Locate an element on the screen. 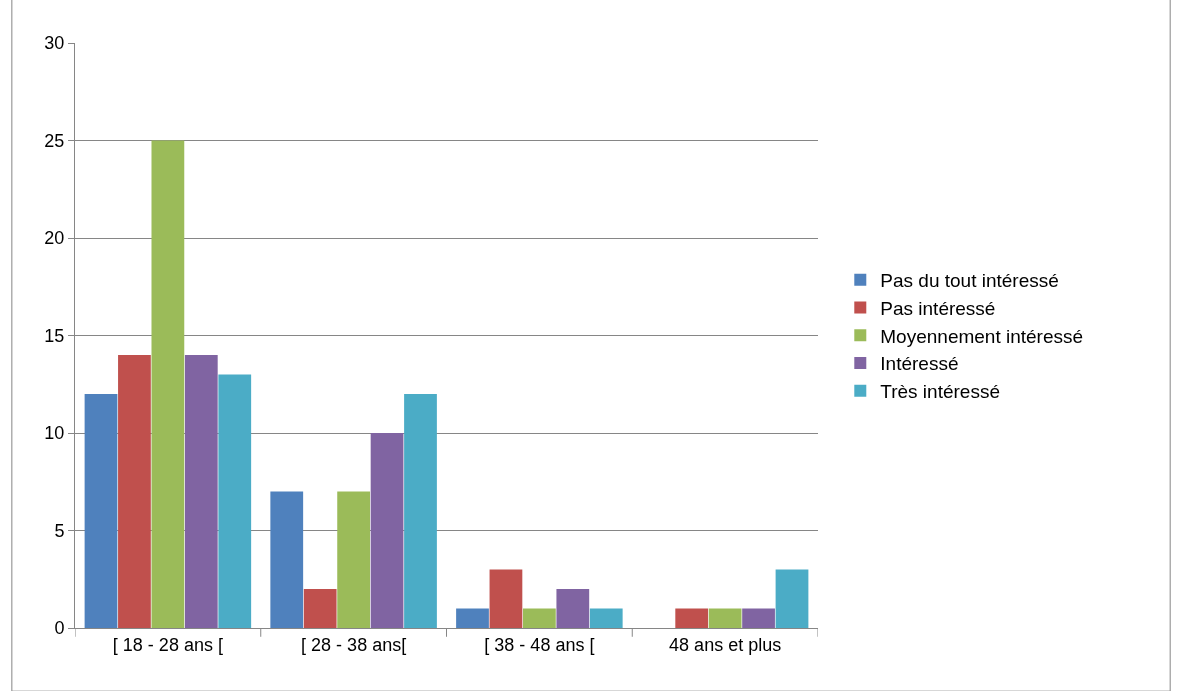 The image size is (1190, 691). y-tick-label: 5 is located at coordinates (59, 530).